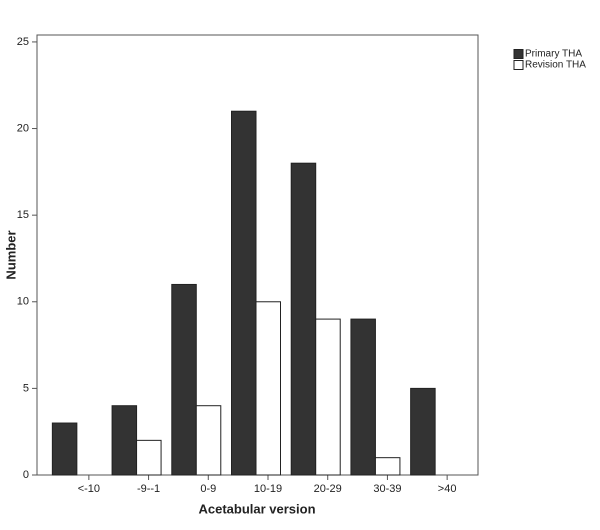 The image size is (600, 530). Describe the element at coordinates (387, 489) in the screenshot. I see `x-tick-label: 30-39` at that location.